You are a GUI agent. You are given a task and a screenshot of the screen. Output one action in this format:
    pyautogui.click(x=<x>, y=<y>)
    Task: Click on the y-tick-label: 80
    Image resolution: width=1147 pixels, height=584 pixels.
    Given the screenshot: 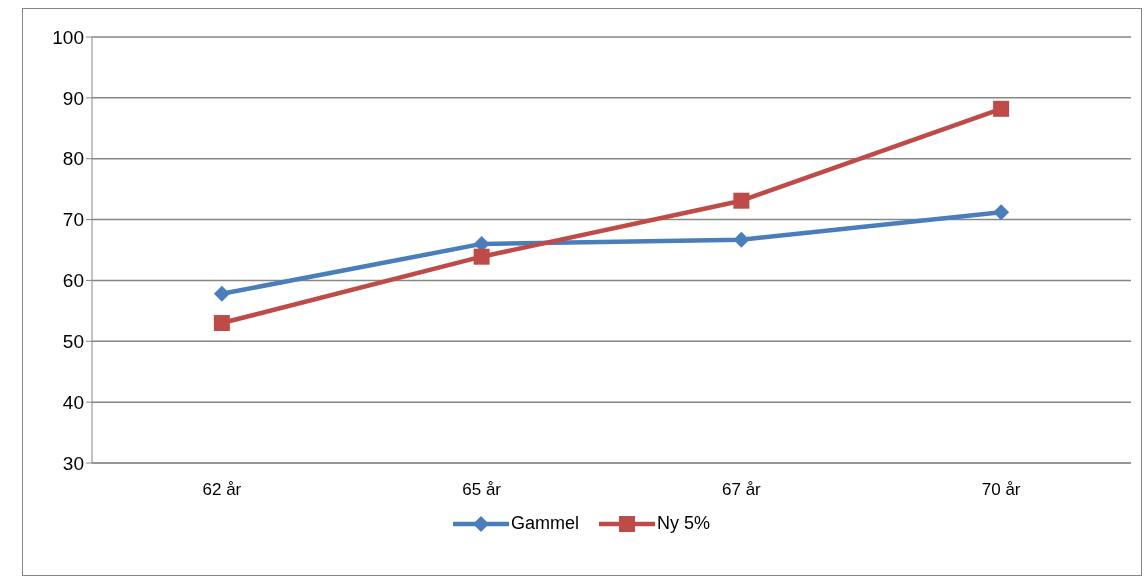 What is the action you would take?
    pyautogui.click(x=73, y=159)
    